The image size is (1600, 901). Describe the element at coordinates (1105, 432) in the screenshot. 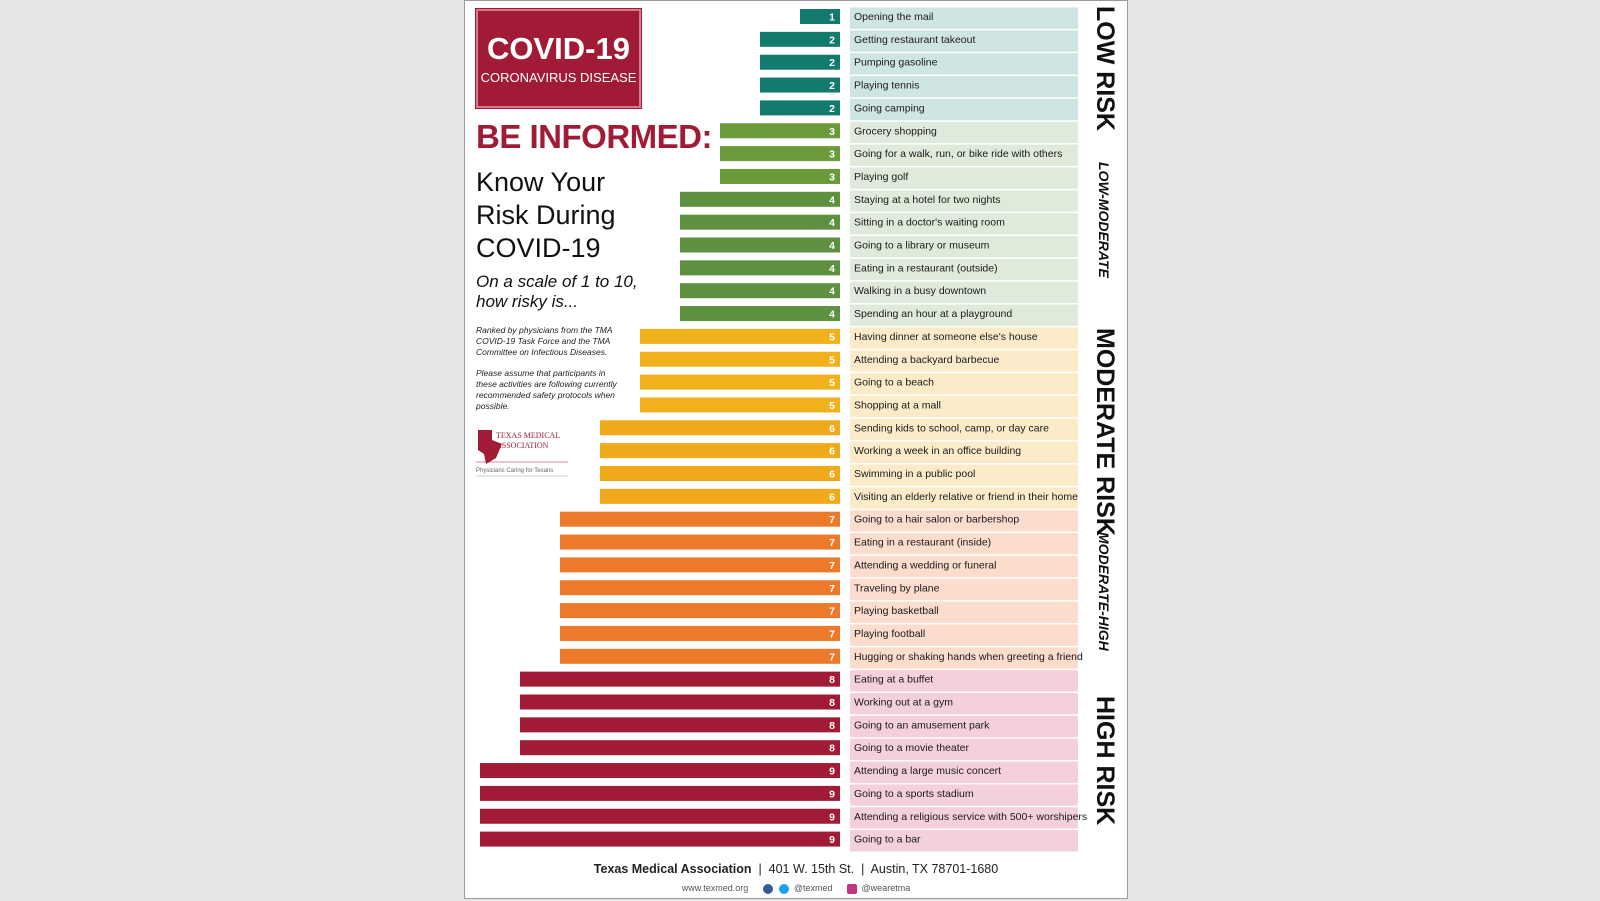

I see `side-label-moderate: MODERATE RISK` at that location.